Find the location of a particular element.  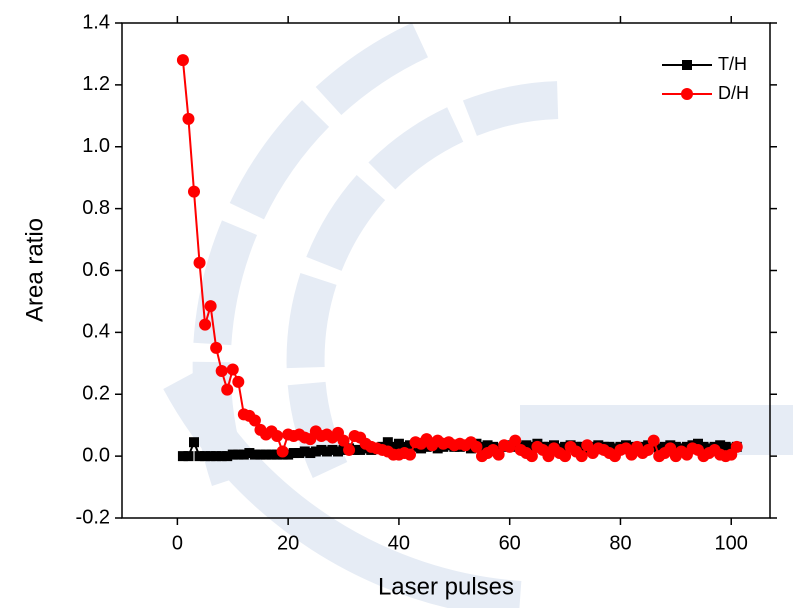

y-tick-label: 0.4 is located at coordinates (96, 332).